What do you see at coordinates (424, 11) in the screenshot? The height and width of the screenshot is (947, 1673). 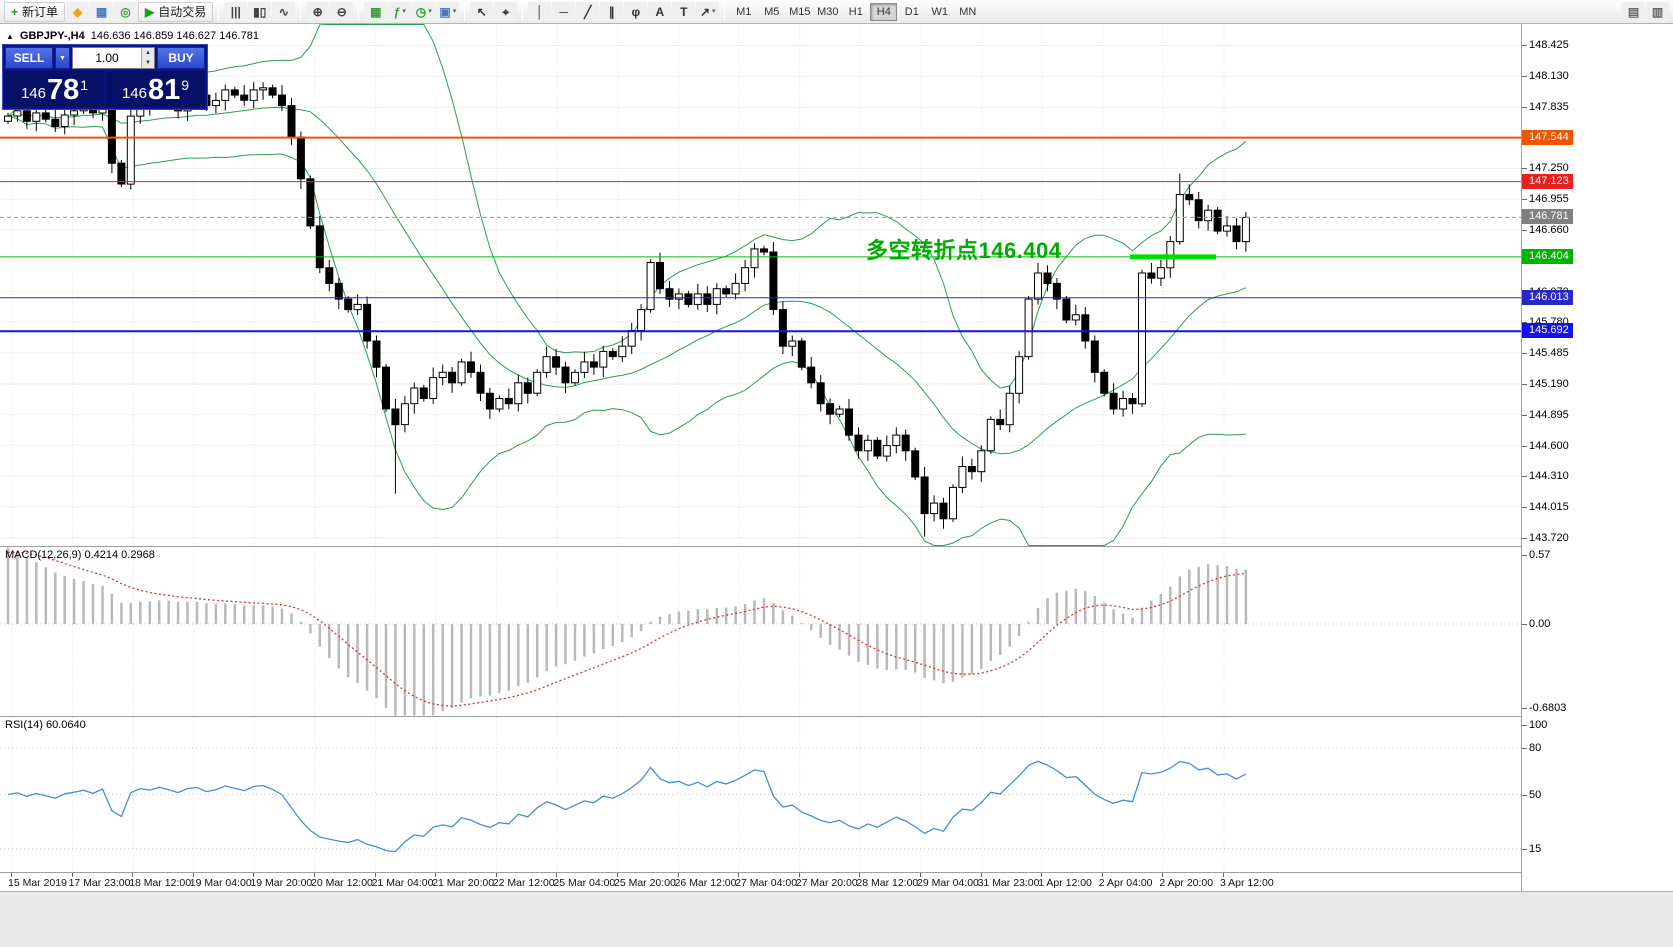 I see `period-converter-icon: ◷ ▾` at bounding box center [424, 11].